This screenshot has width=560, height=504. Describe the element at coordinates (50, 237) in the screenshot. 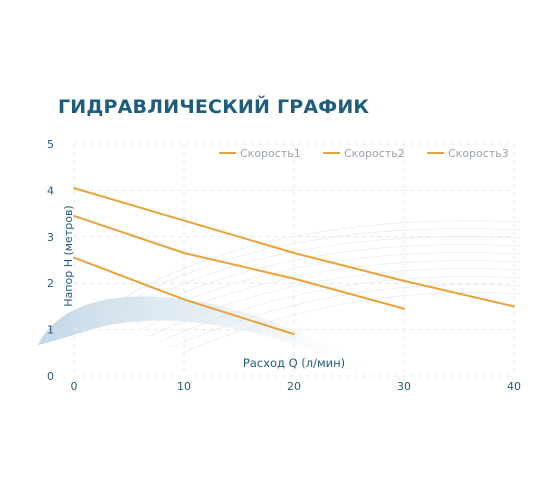

I see `y-tick-label: 3` at that location.